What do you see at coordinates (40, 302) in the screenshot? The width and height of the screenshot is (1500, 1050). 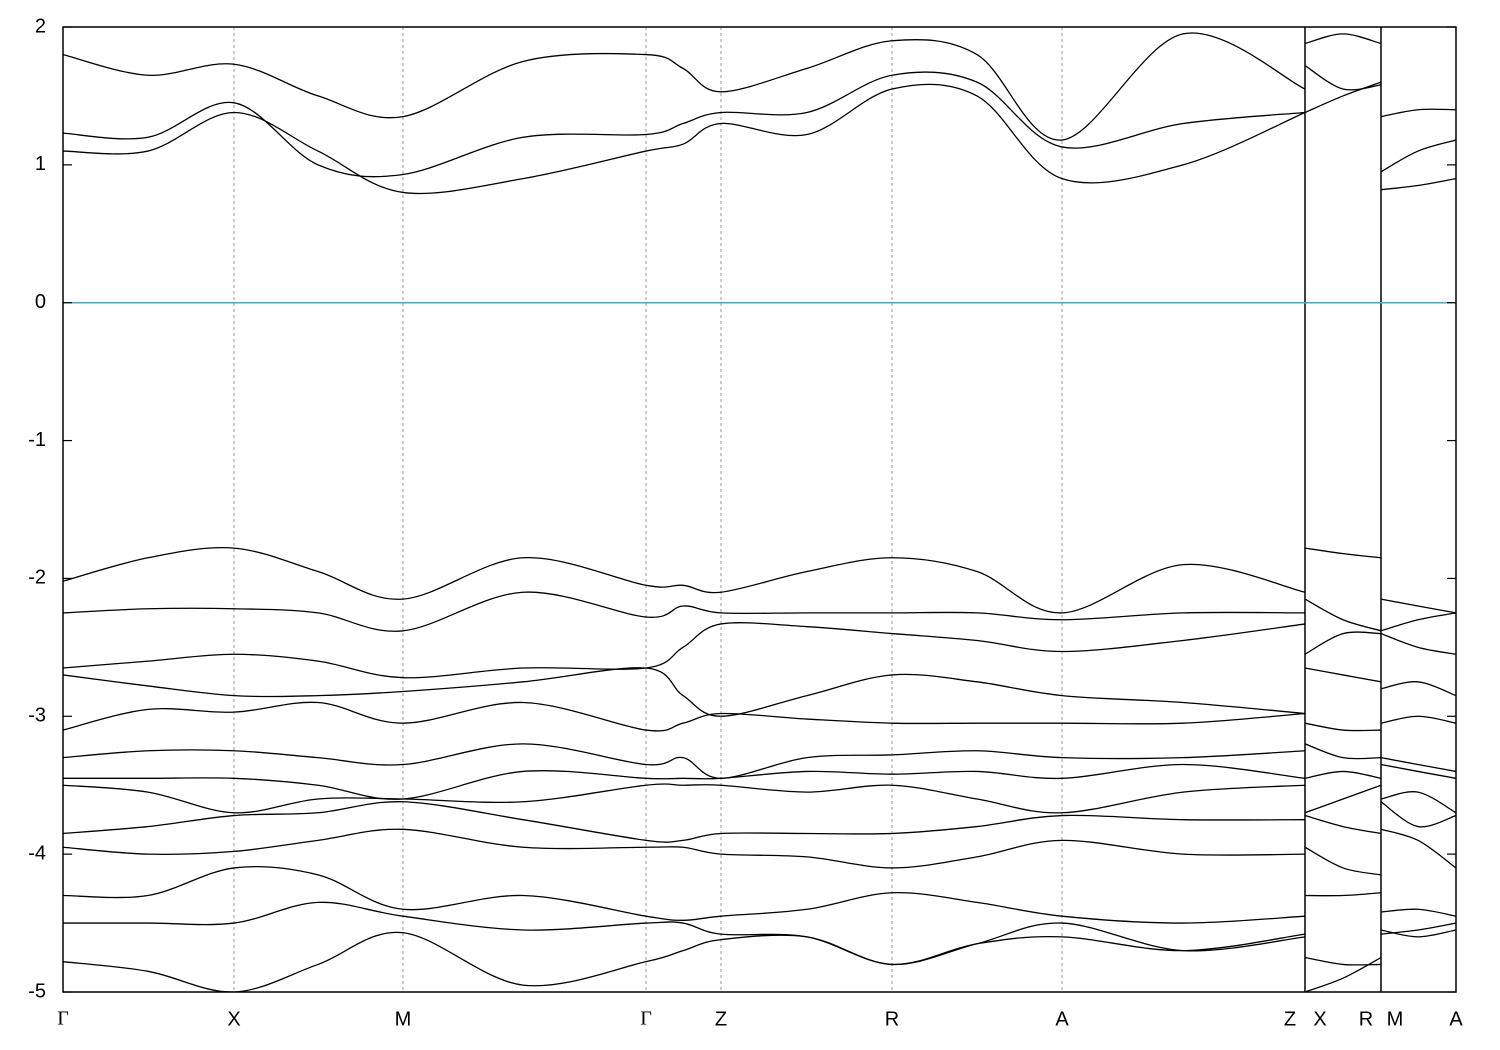 I see `y-tick-label: 0` at bounding box center [40, 302].